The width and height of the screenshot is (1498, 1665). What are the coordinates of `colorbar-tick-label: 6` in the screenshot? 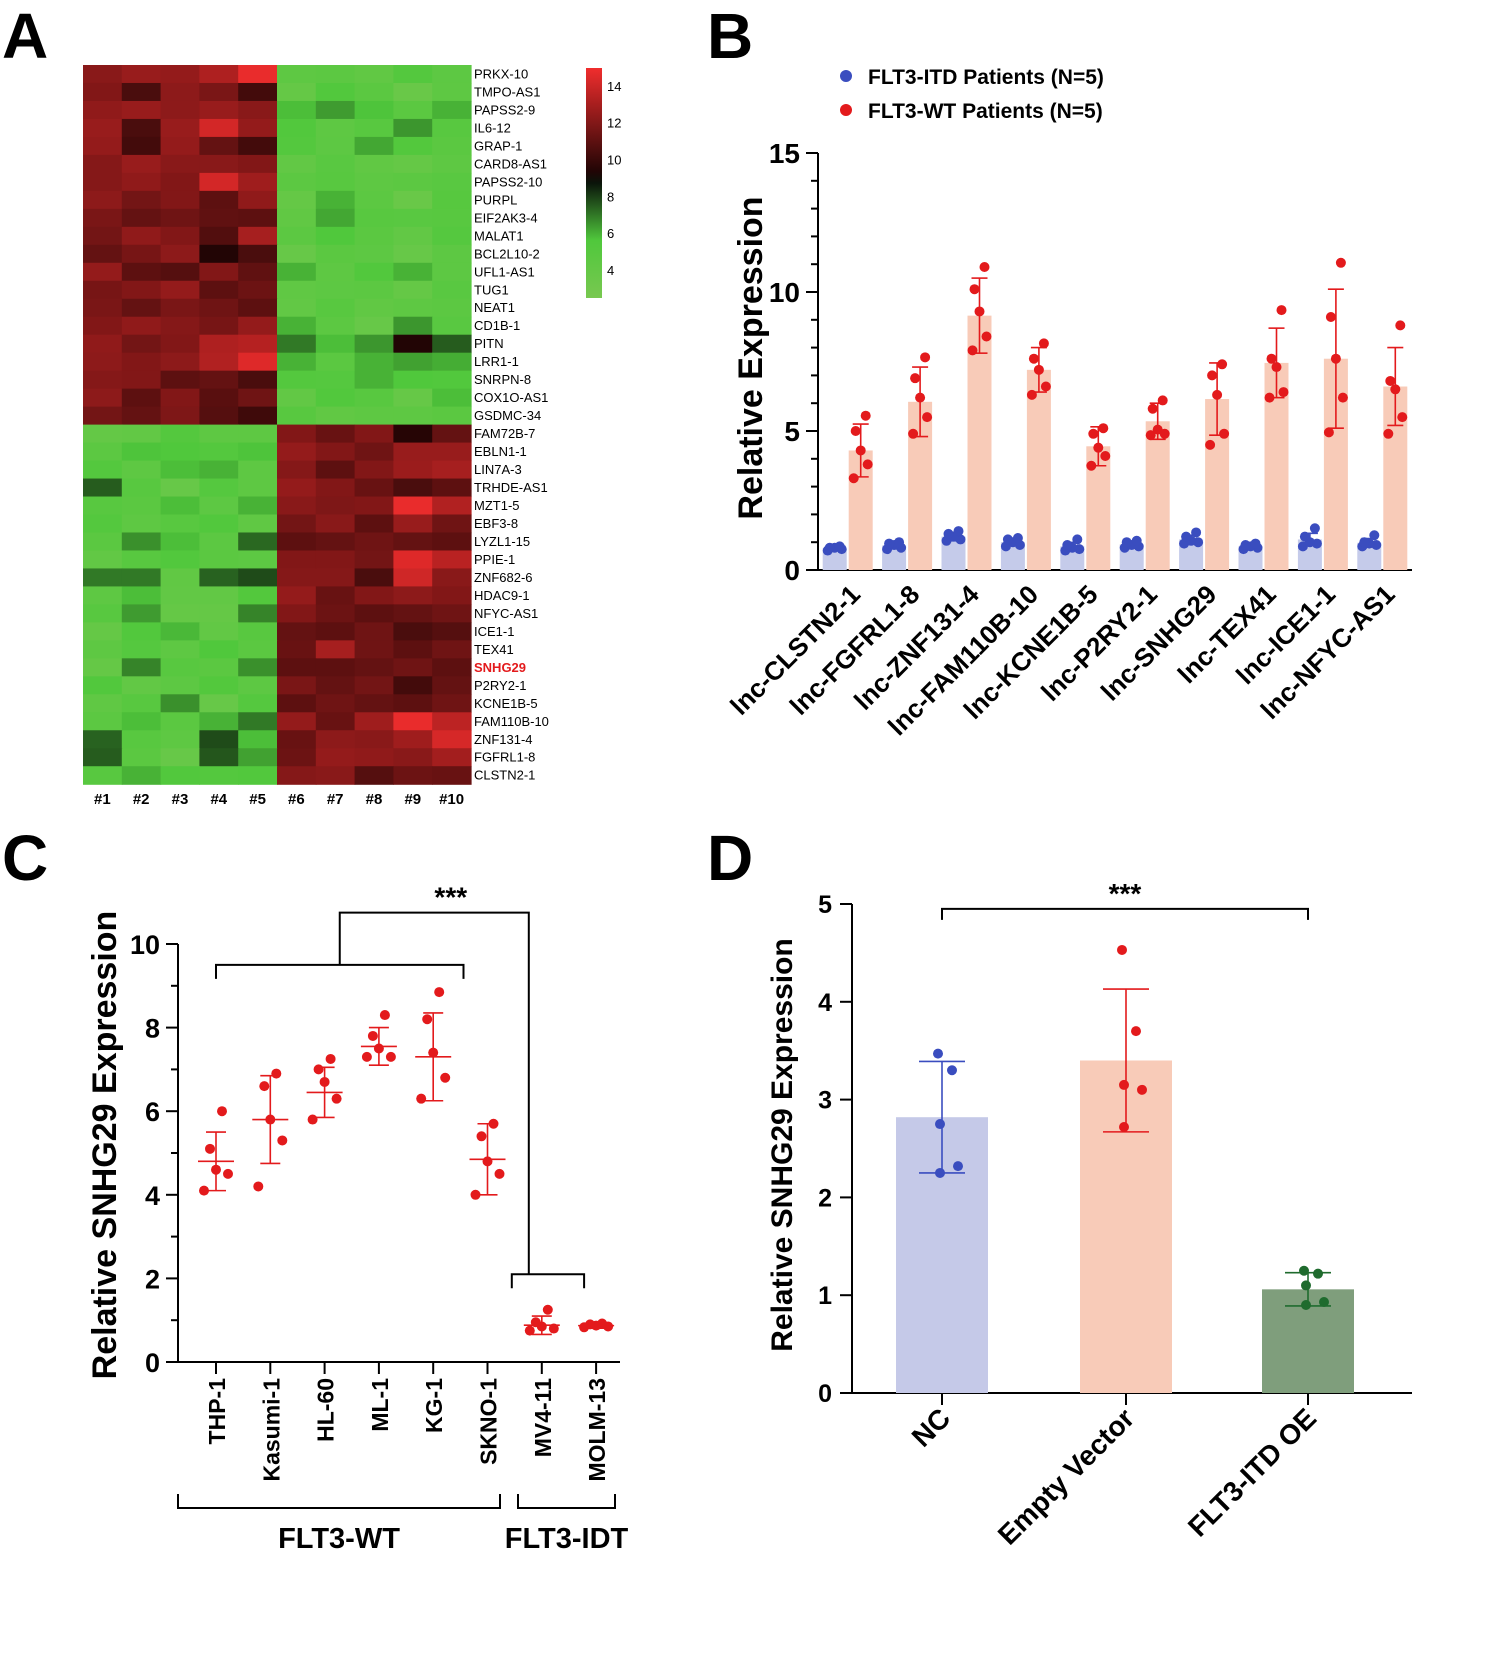 It's located at (610, 233).